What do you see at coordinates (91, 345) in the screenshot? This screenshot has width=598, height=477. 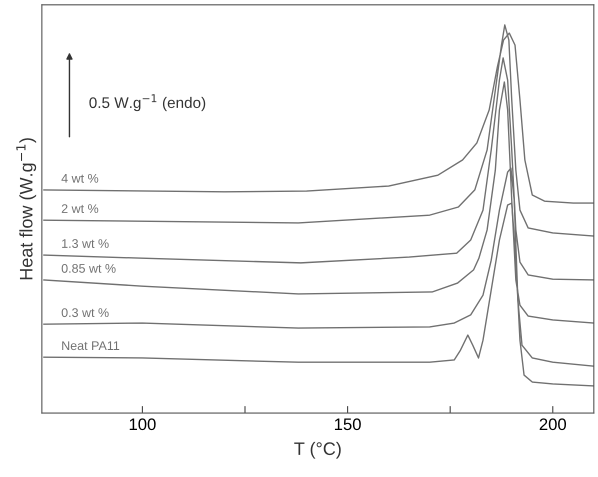 I see `series-label: Neat PA11` at bounding box center [91, 345].